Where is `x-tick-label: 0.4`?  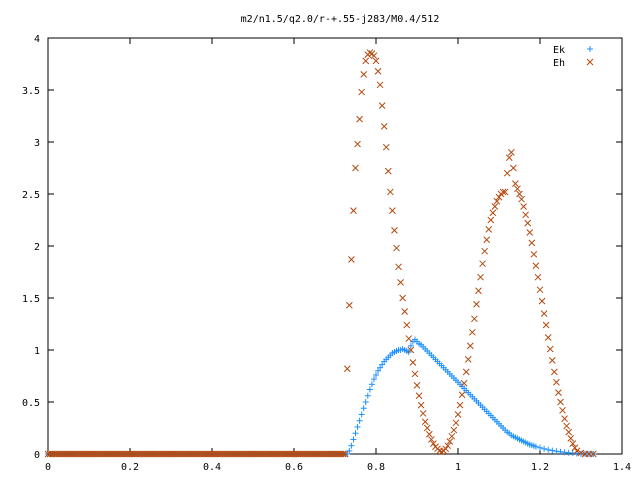 x-tick-label: 0.4 is located at coordinates (212, 467).